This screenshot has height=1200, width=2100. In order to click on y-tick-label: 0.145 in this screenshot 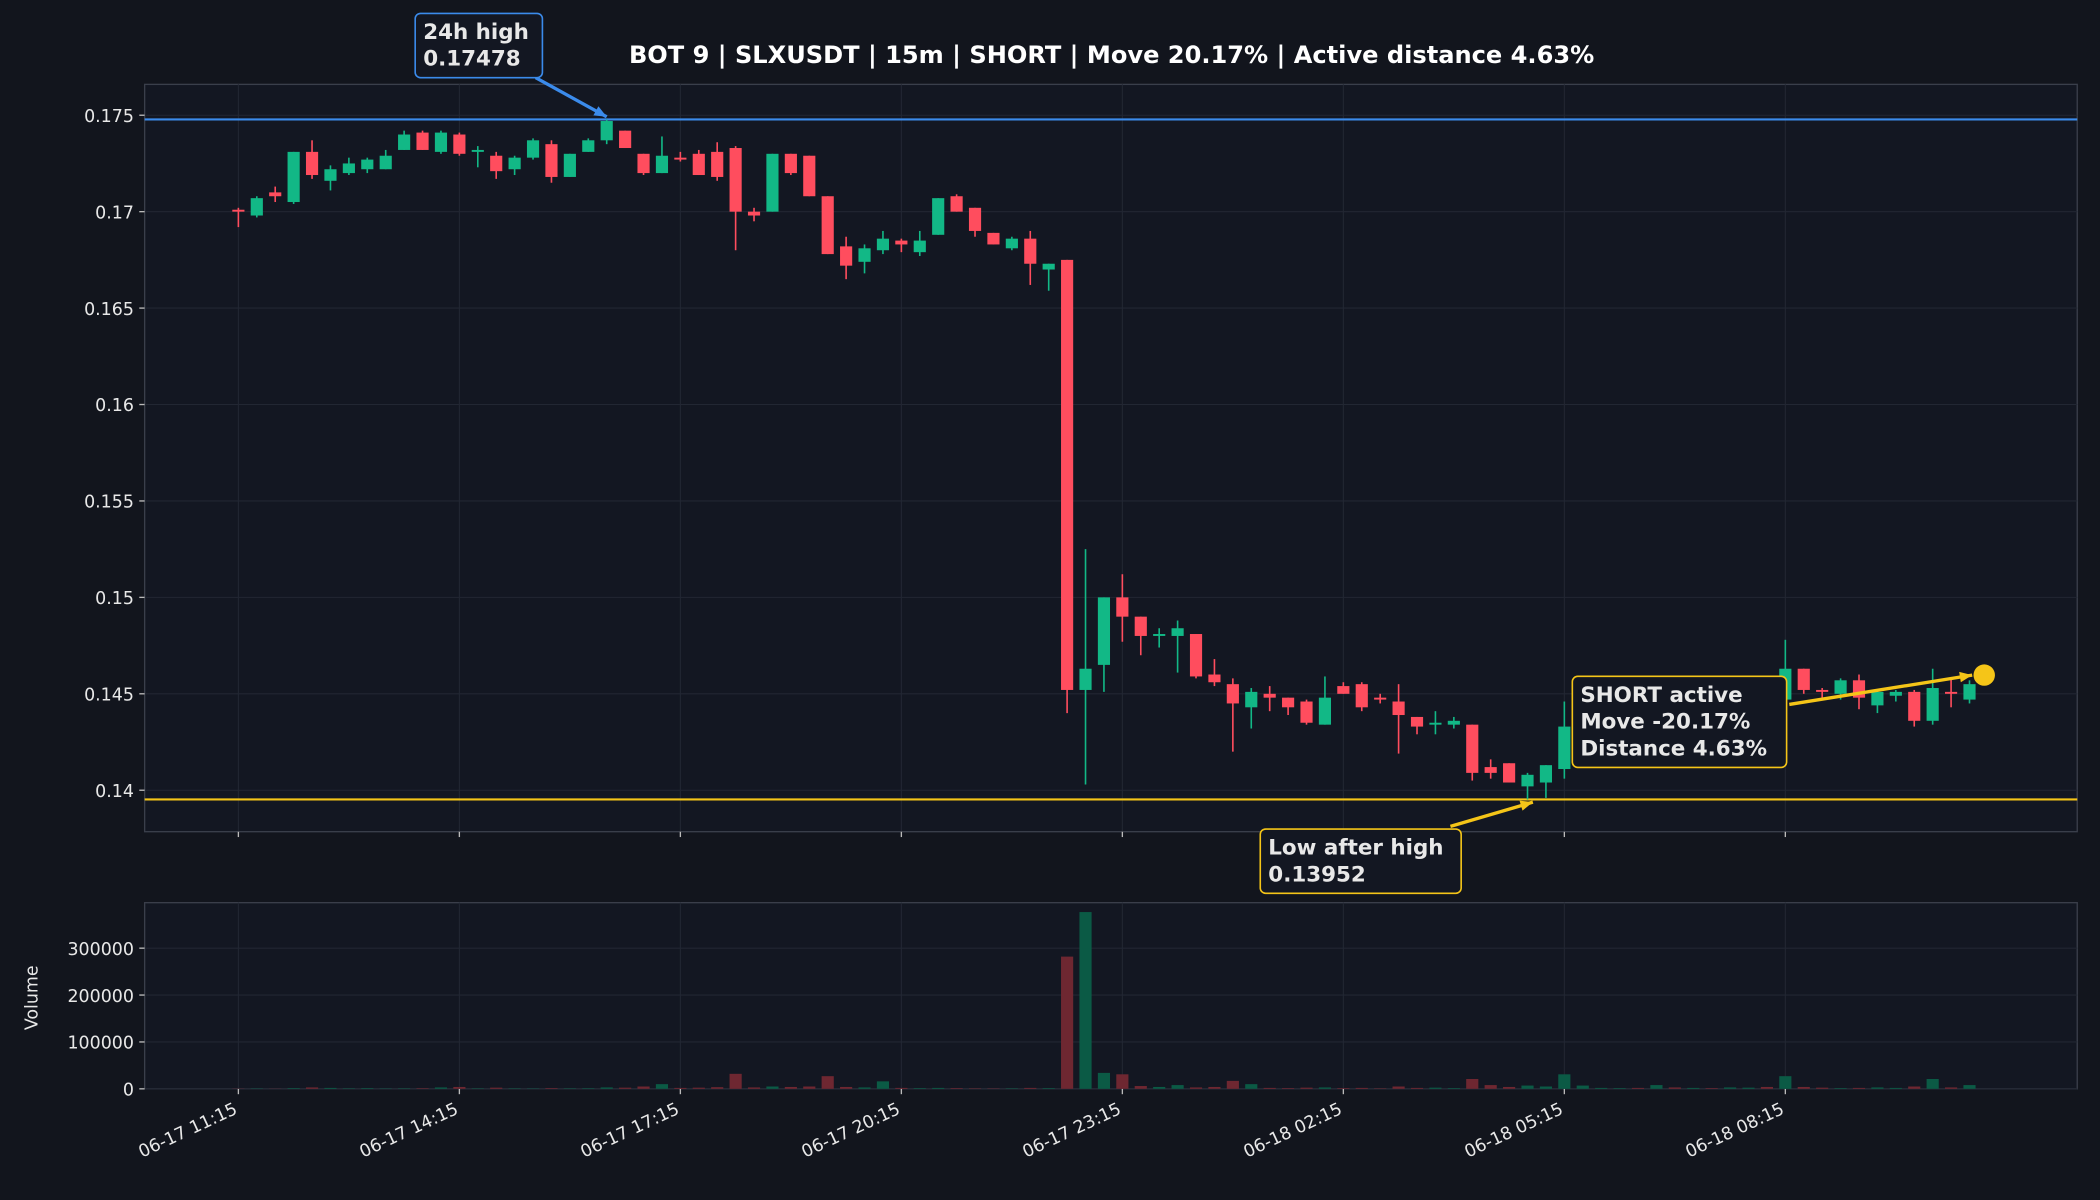, I will do `click(109, 696)`.